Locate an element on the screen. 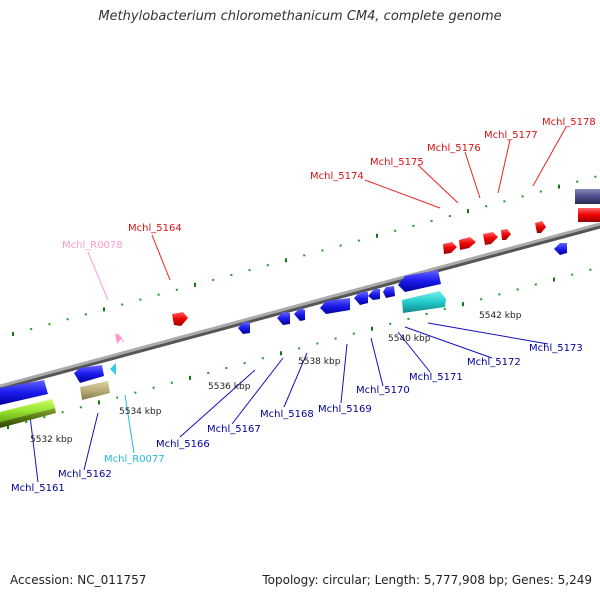  kbp-label-5536: 5536 kbp is located at coordinates (229, 387).